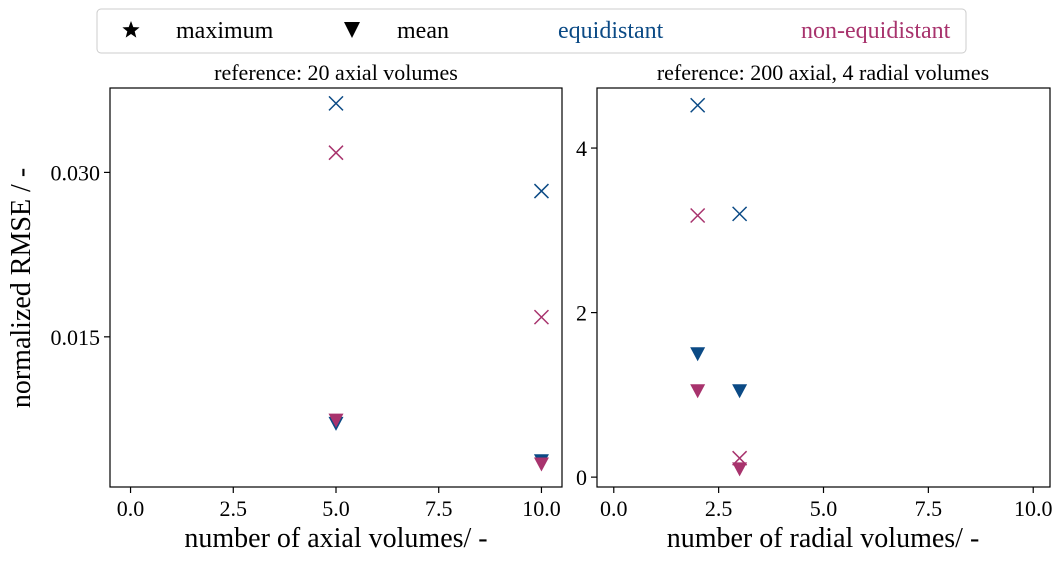 The width and height of the screenshot is (1061, 563). I want to click on left-panel-y-tick-label: 0.030, so click(76, 172).